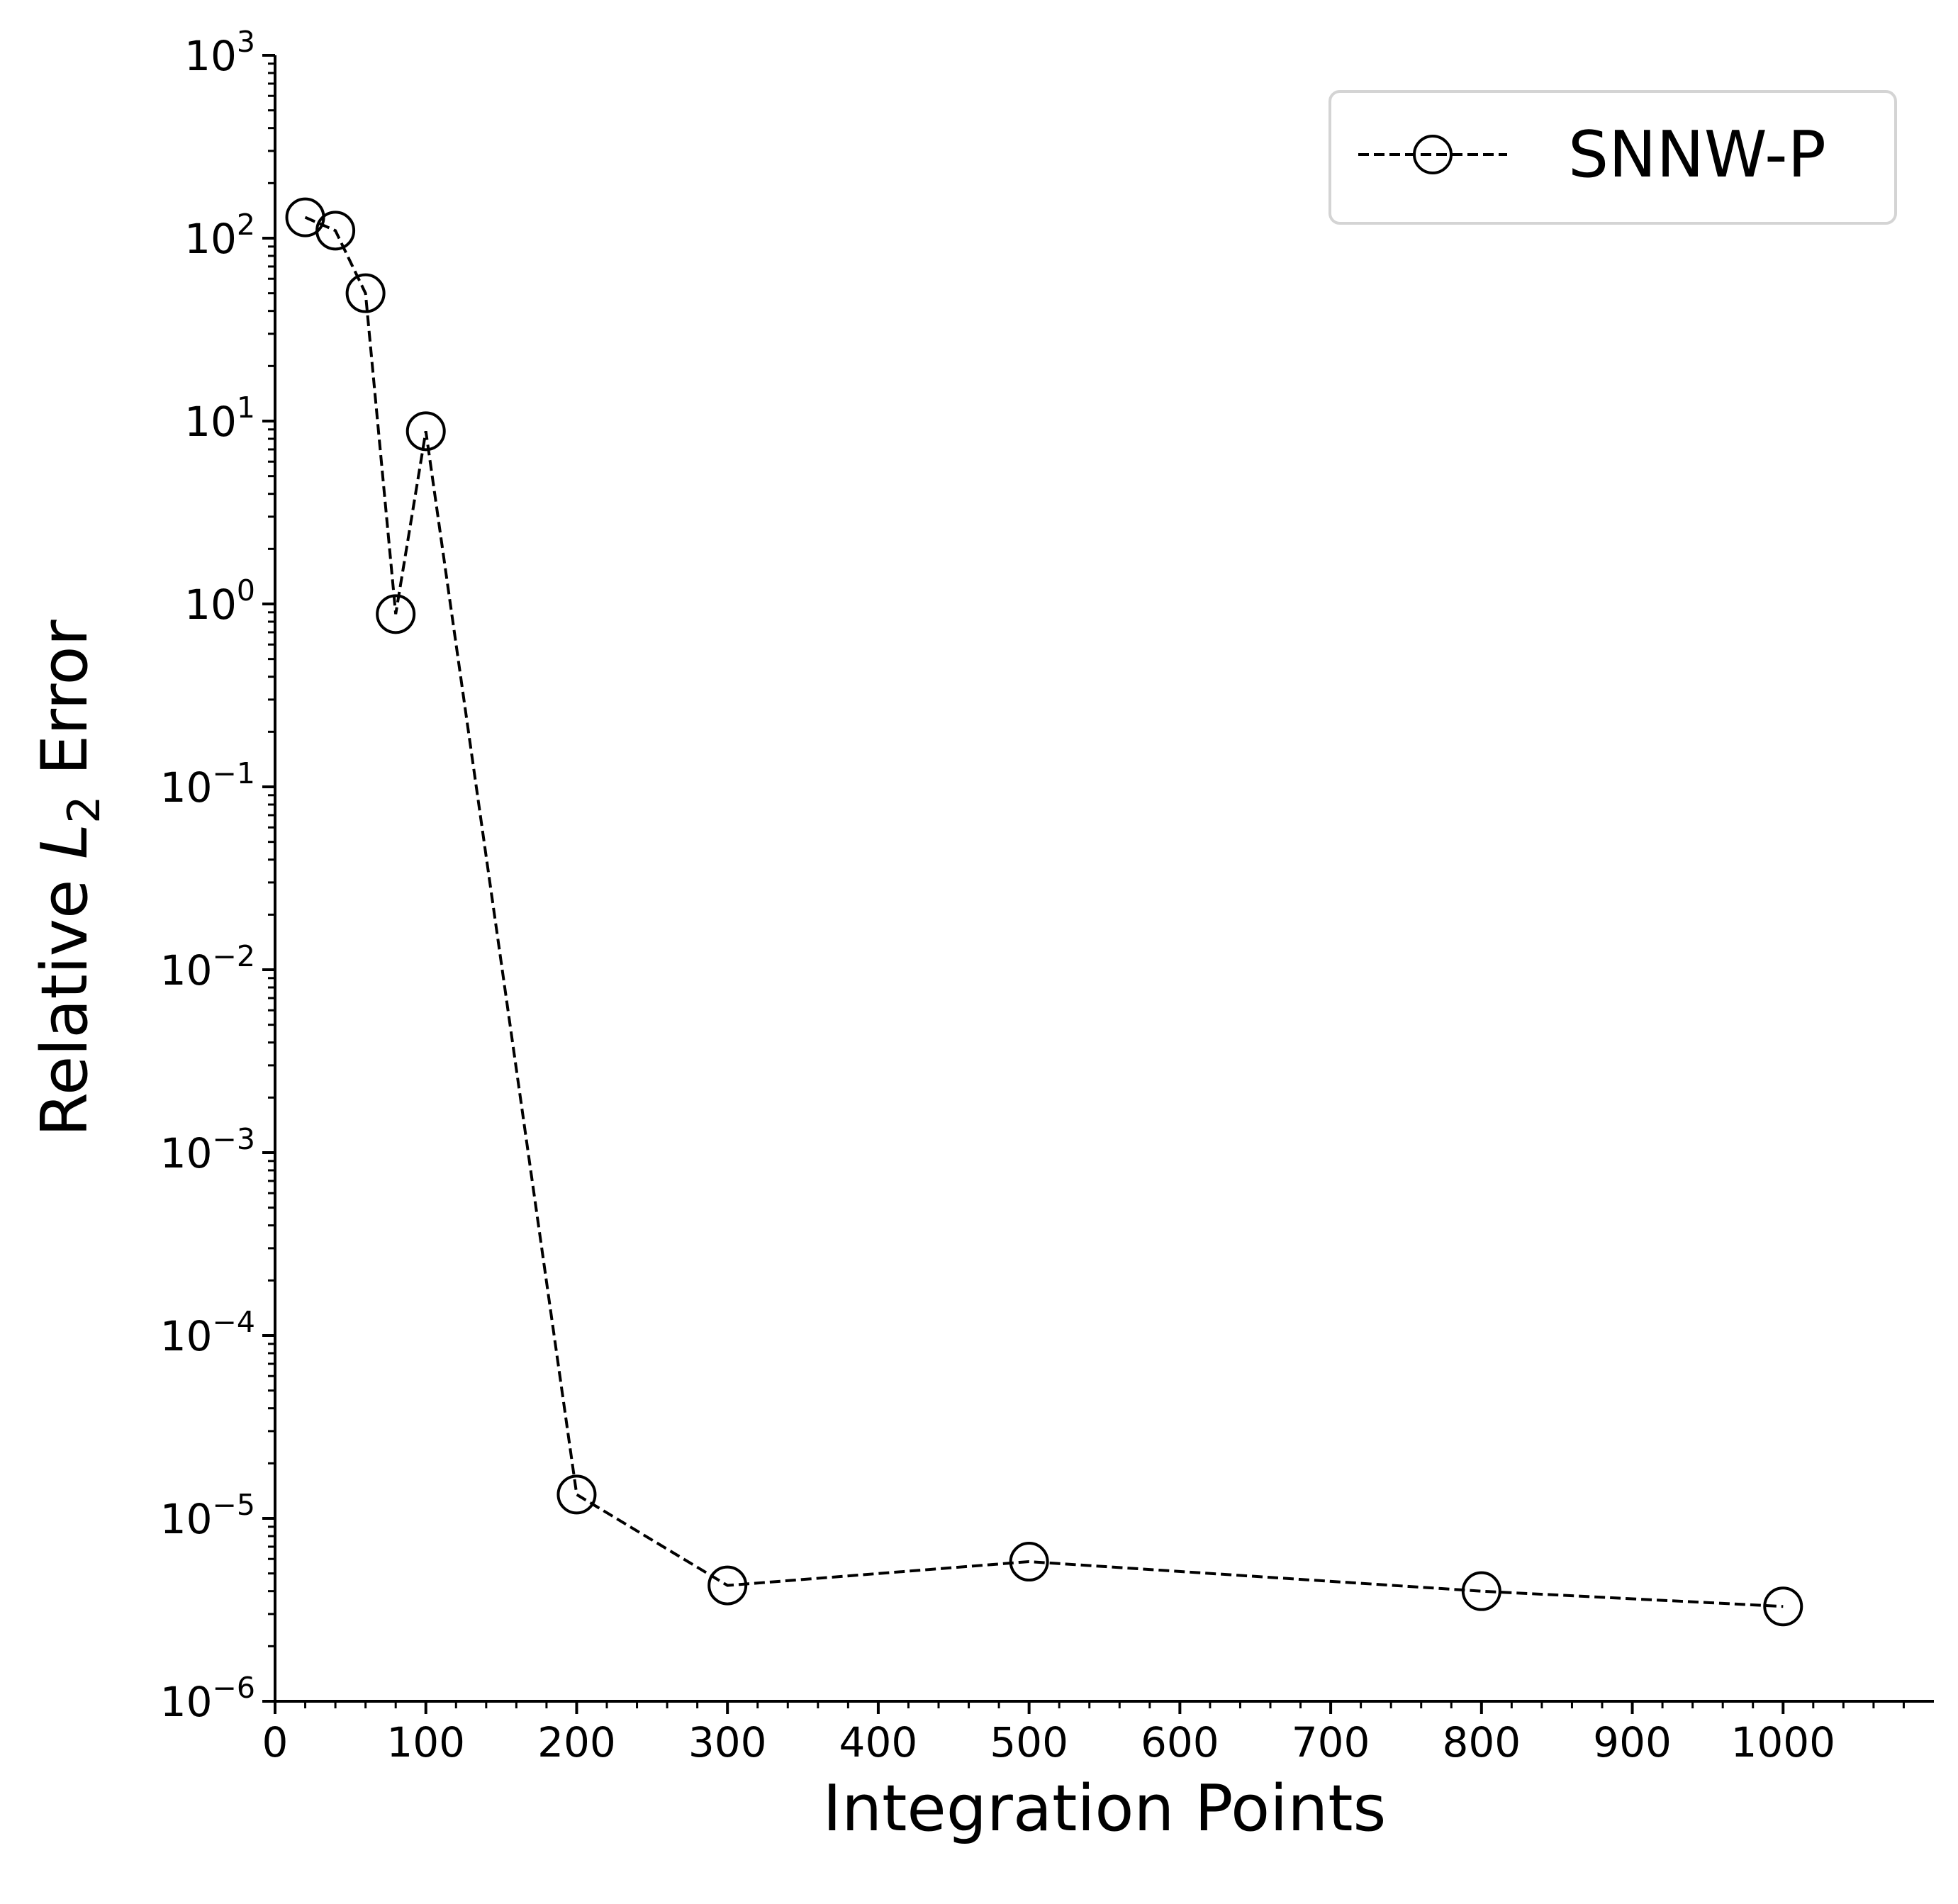  I want to click on legend-frame, so click(1612, 158).